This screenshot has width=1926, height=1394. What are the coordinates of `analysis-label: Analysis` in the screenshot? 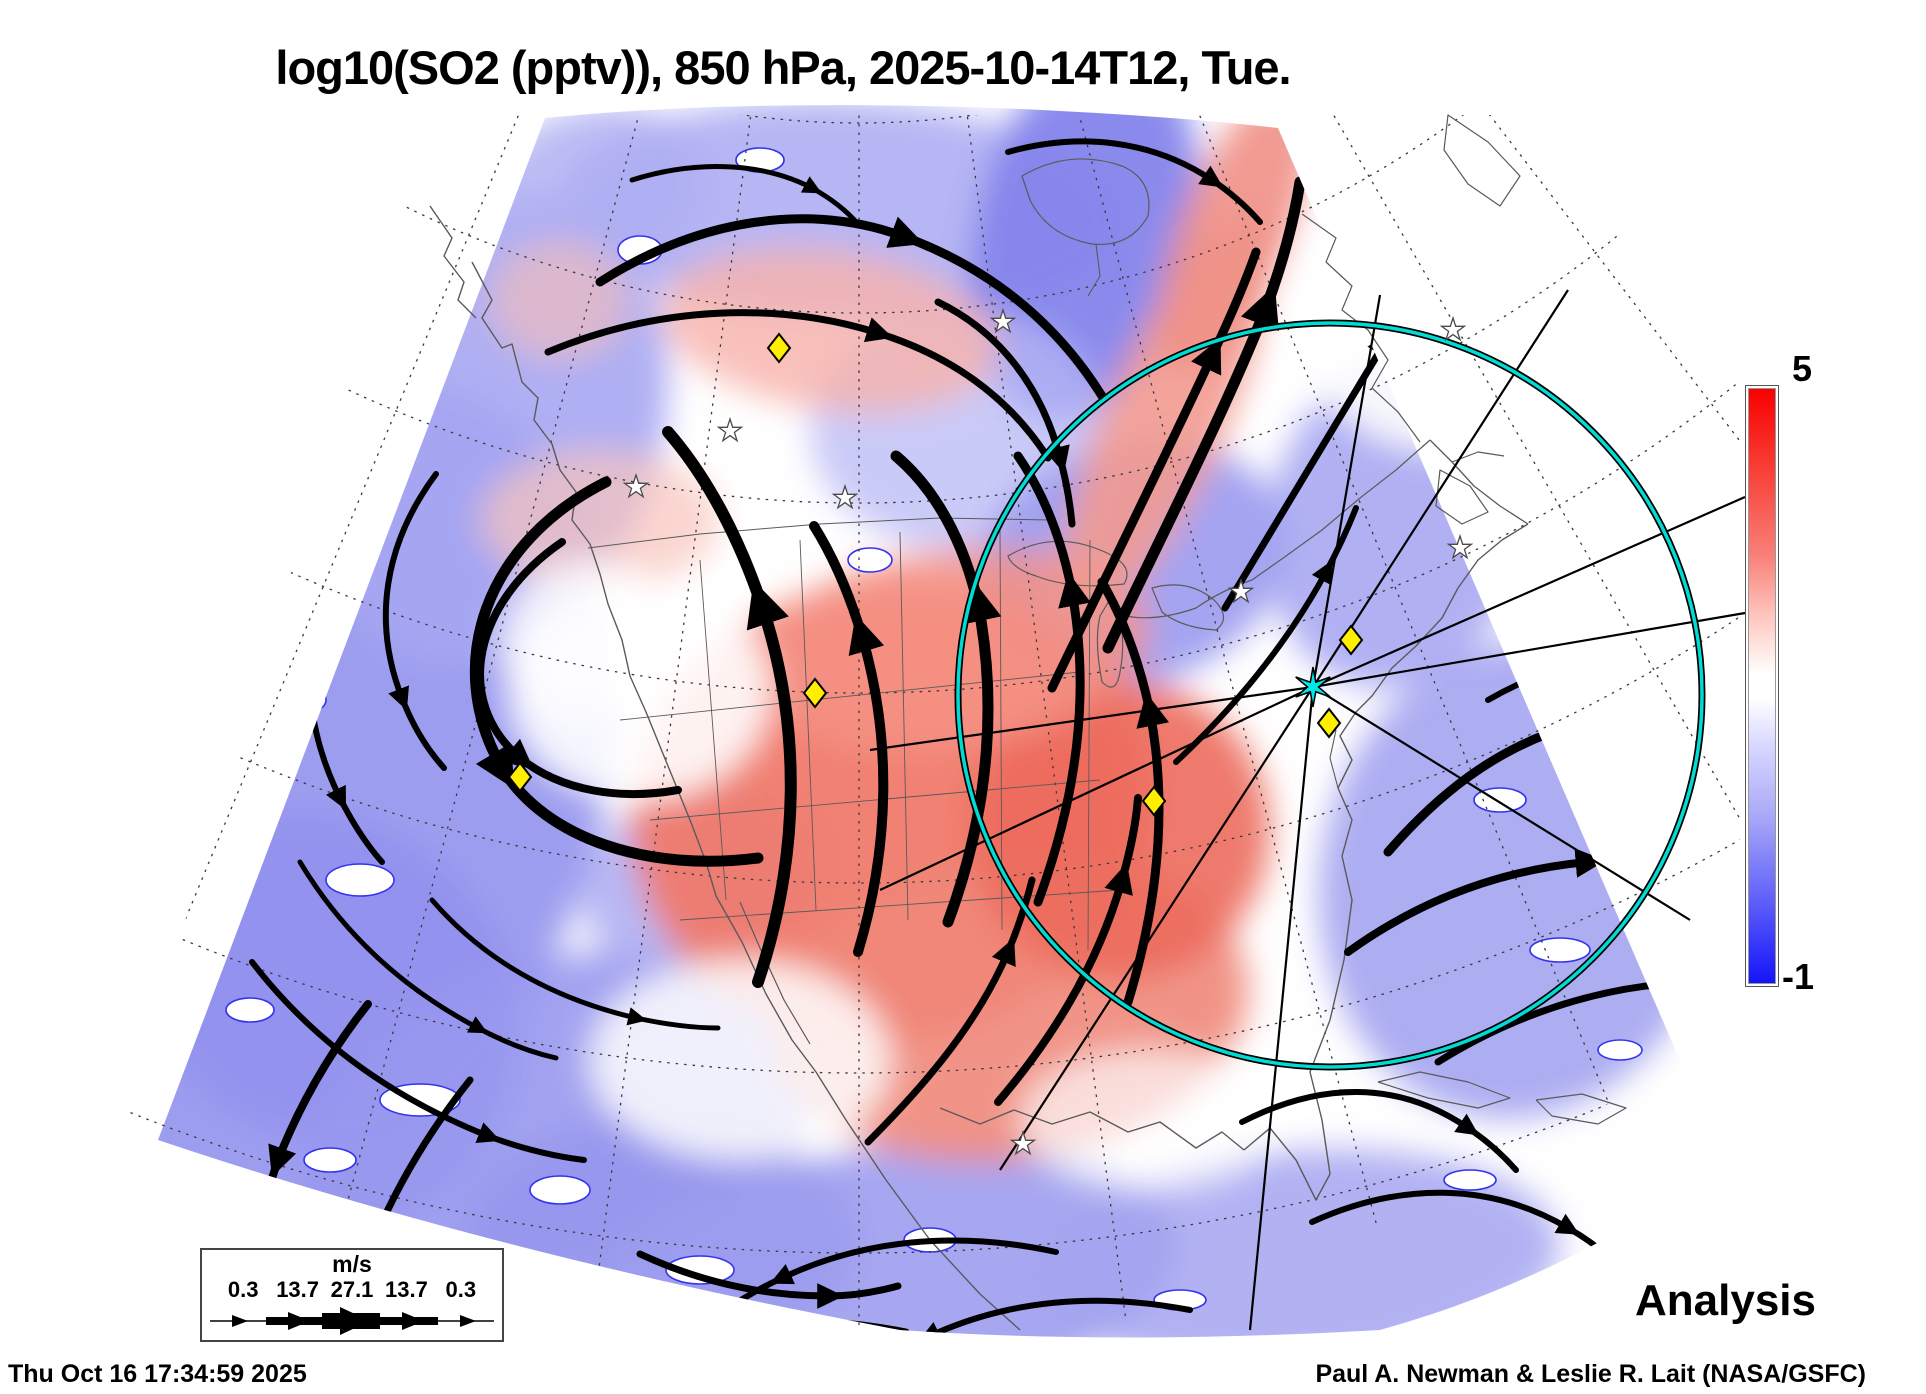 It's located at (1725, 1300).